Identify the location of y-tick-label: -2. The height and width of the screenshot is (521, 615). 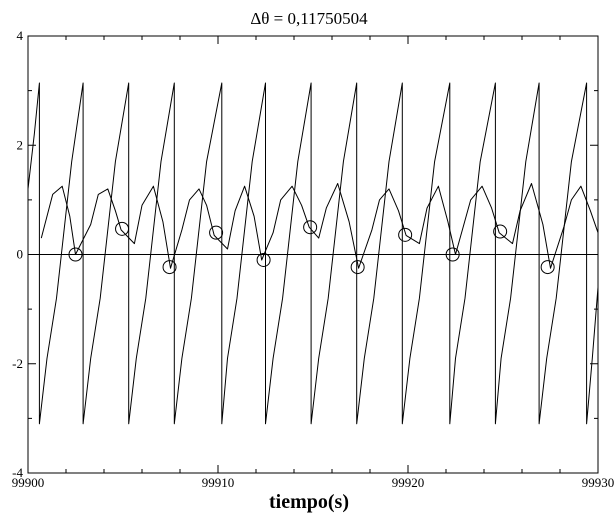
(17, 363).